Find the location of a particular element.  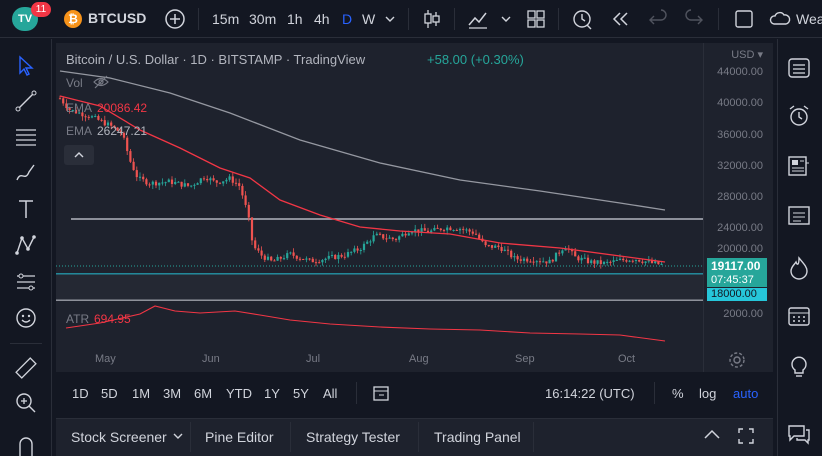

brush-icon is located at coordinates (26, 173).